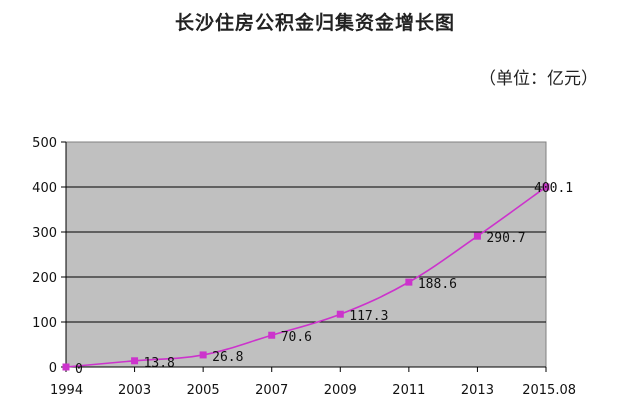  I want to click on x-tick-label: 2011, so click(408, 390).